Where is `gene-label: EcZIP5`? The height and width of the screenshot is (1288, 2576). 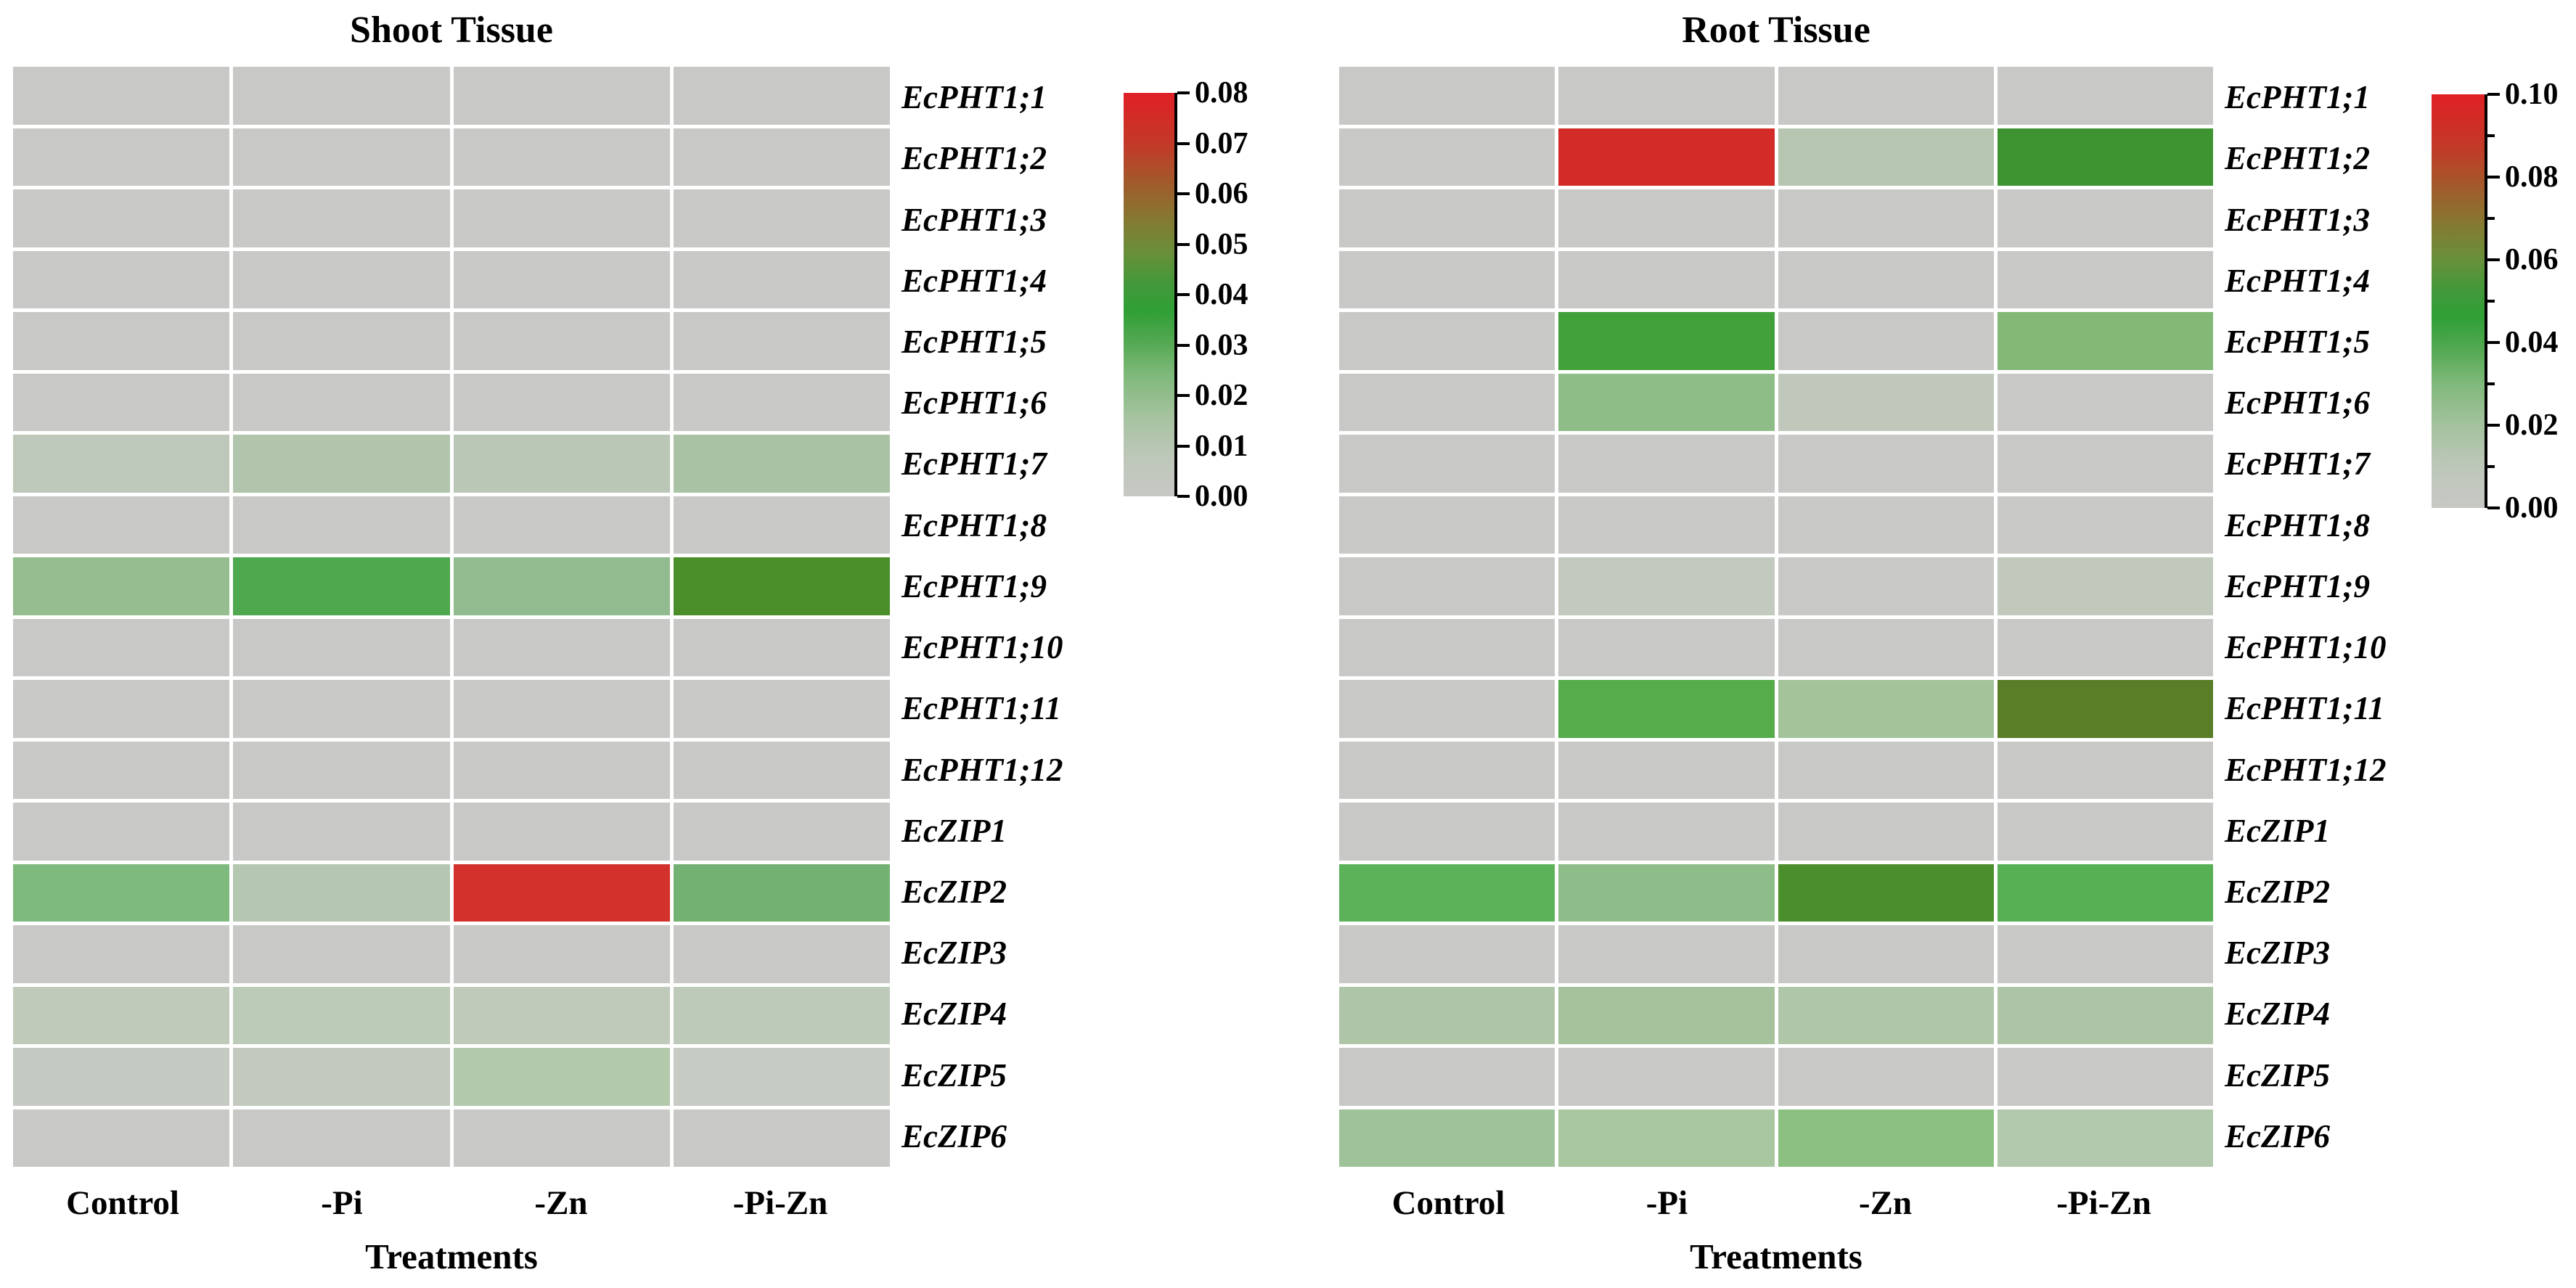 gene-label: EcZIP5 is located at coordinates (954, 1075).